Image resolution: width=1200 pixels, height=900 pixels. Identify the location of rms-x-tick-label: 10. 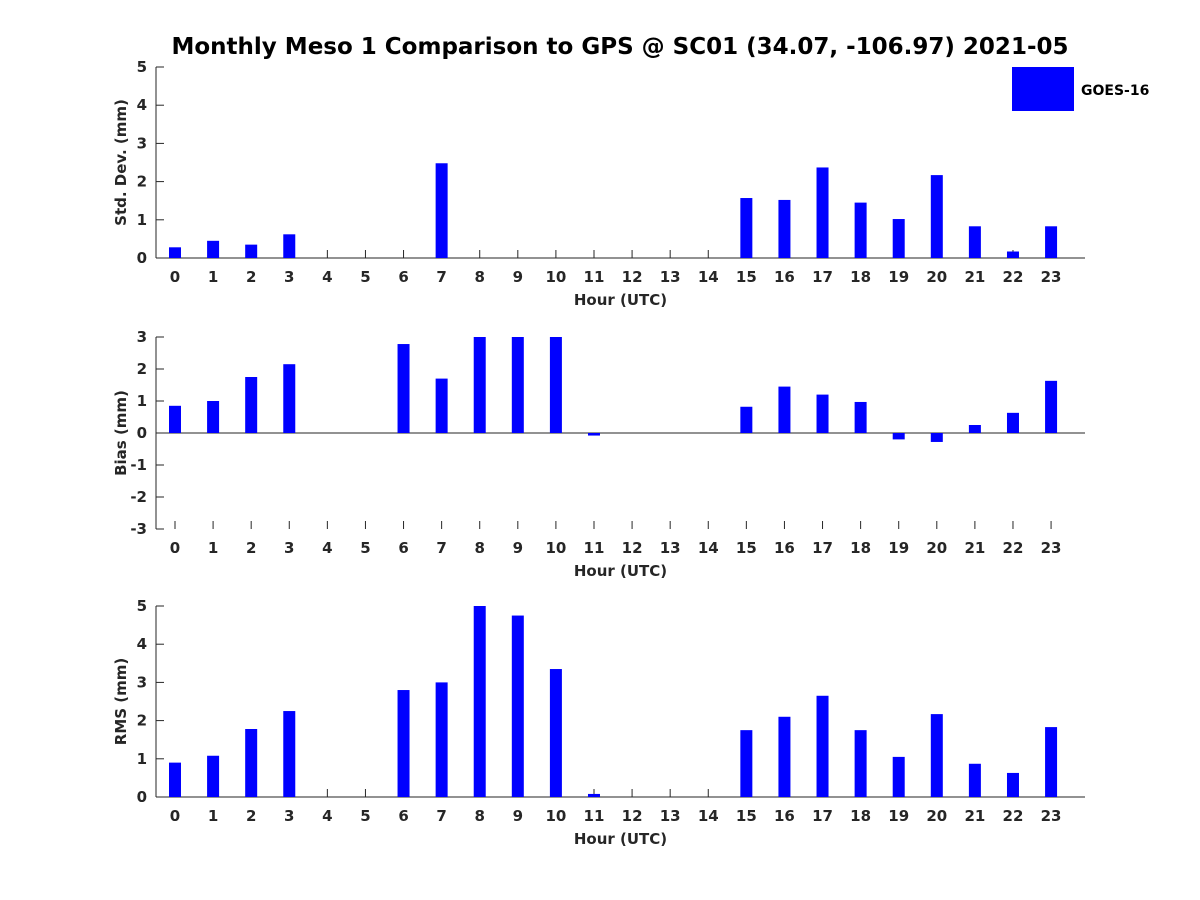
(555, 816).